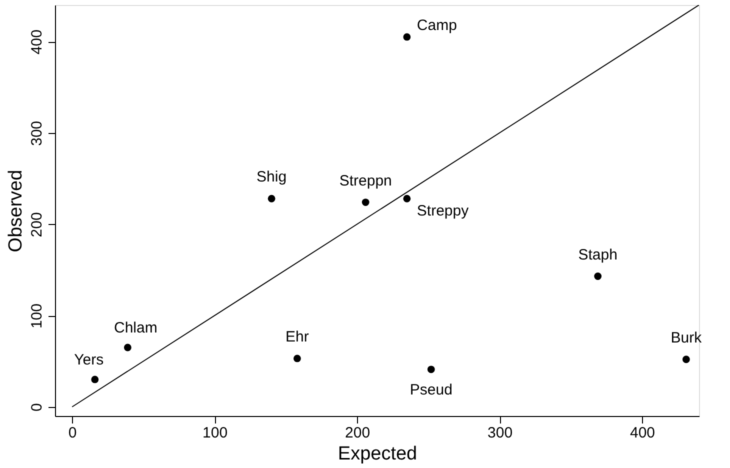 Image resolution: width=730 pixels, height=468 pixels. Describe the element at coordinates (357, 433) in the screenshot. I see `x-tick-label: 200` at that location.